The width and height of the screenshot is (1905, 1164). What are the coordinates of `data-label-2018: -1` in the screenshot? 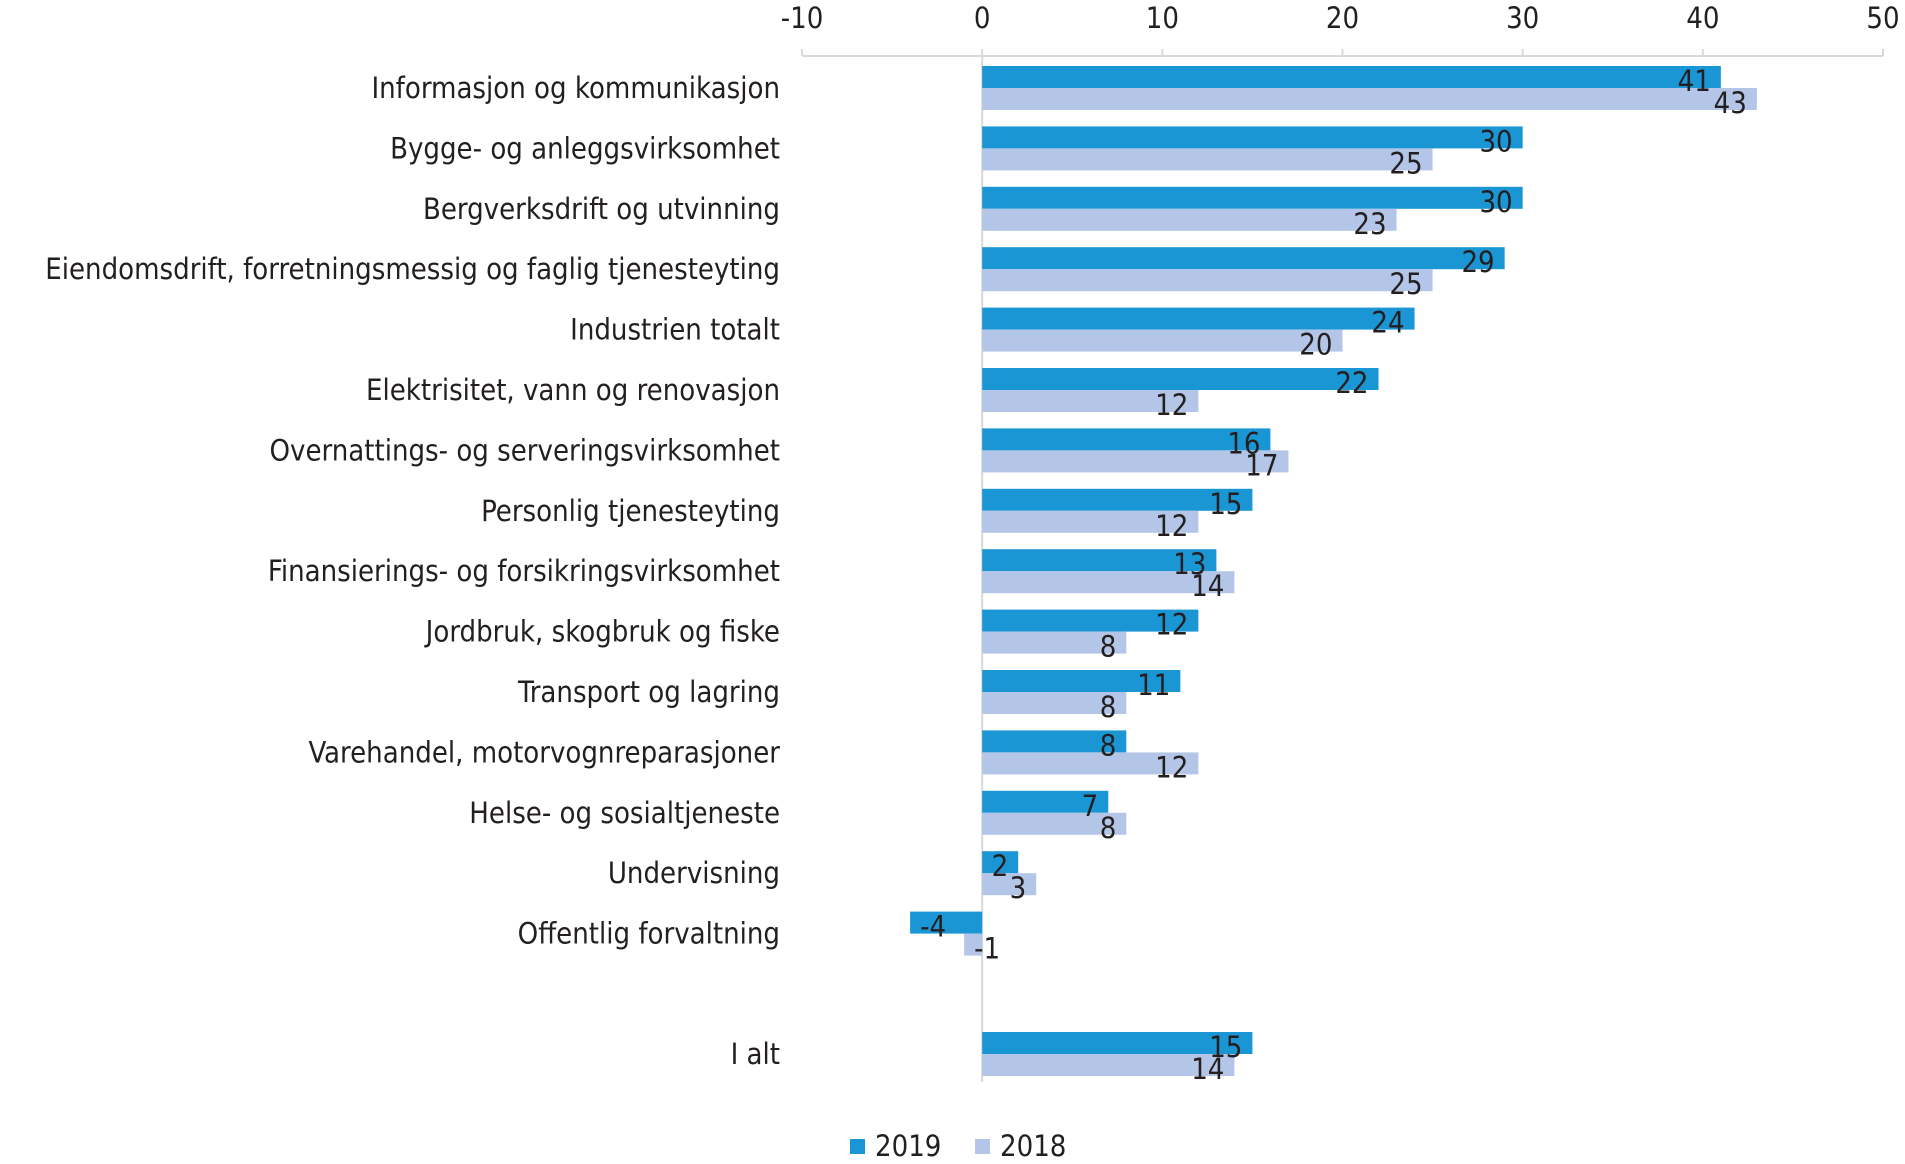 It's located at (987, 949).